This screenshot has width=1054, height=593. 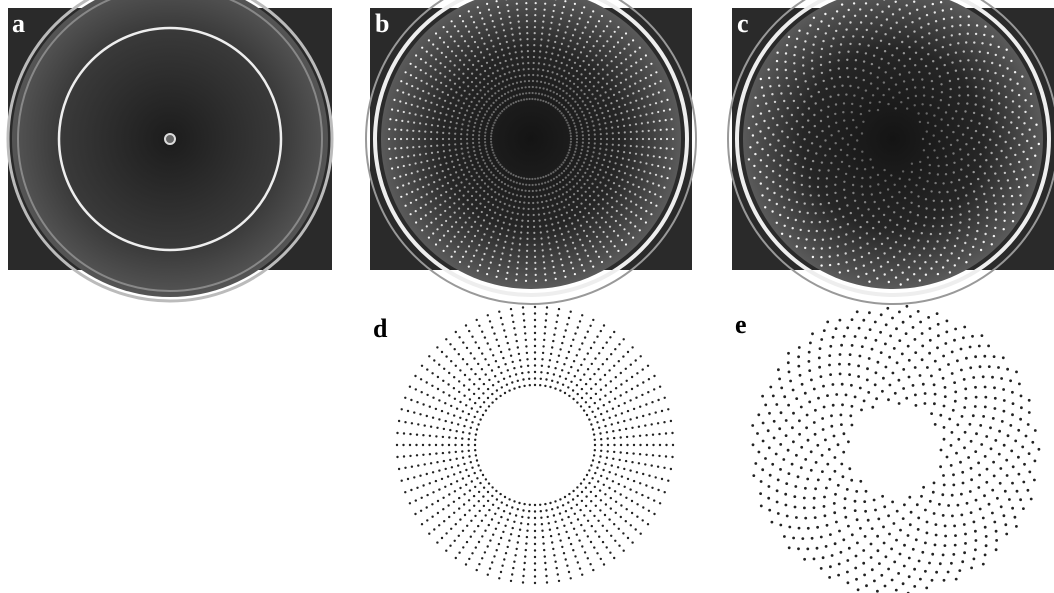 What do you see at coordinates (893, 144) in the screenshot?
I see `dish` at bounding box center [893, 144].